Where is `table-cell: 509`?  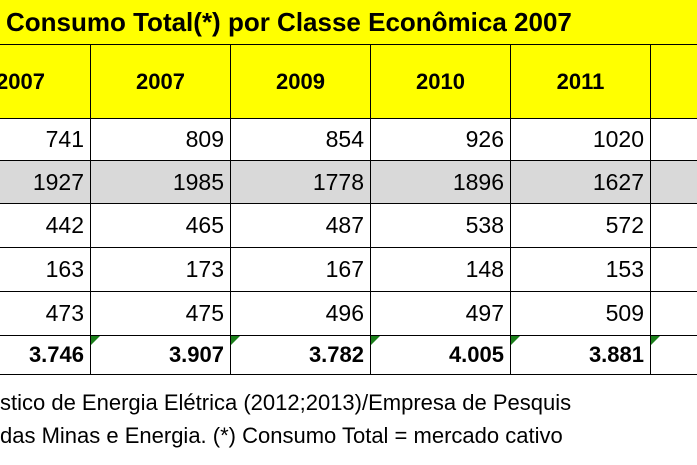
table-cell: 509 is located at coordinates (580, 313).